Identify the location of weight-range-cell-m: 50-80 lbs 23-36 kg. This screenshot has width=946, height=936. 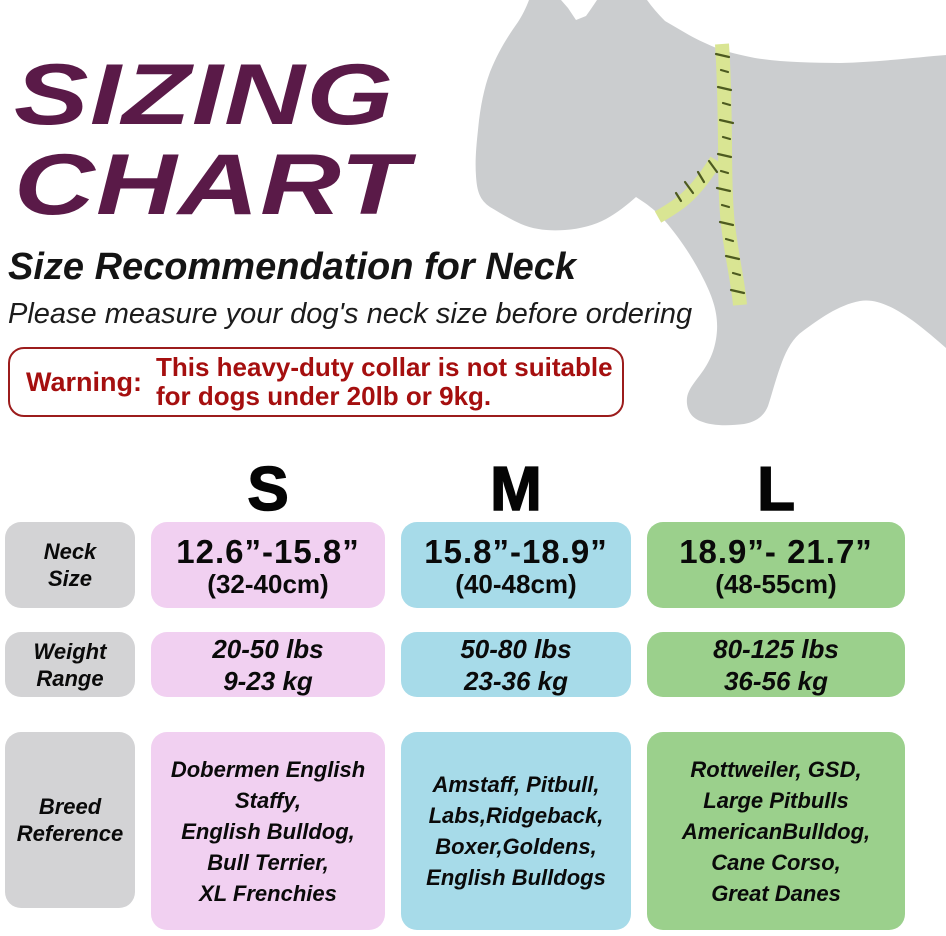
(516, 664).